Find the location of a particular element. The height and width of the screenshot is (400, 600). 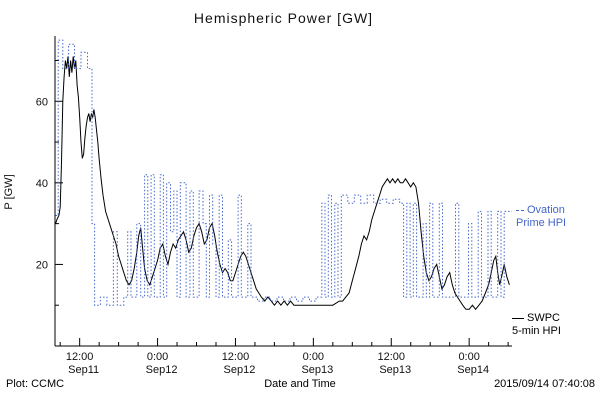

legend-ovation-line1: Ovation is located at coordinates (541, 210).